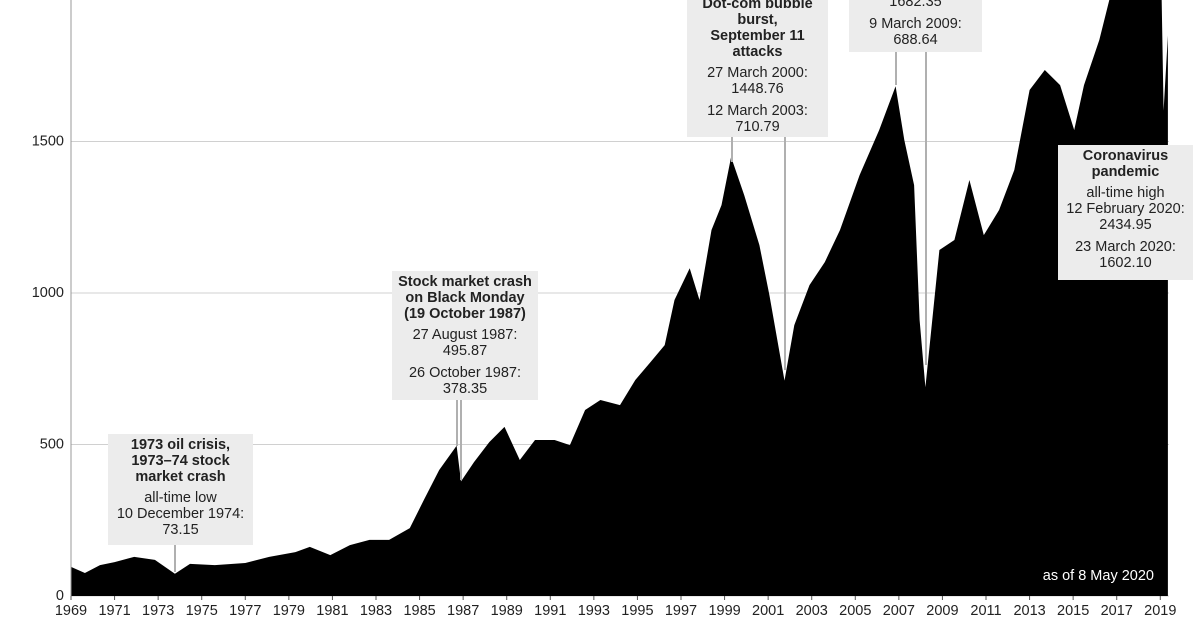 The height and width of the screenshot is (630, 1200). I want to click on annotation-text: 378.35, so click(465, 389).